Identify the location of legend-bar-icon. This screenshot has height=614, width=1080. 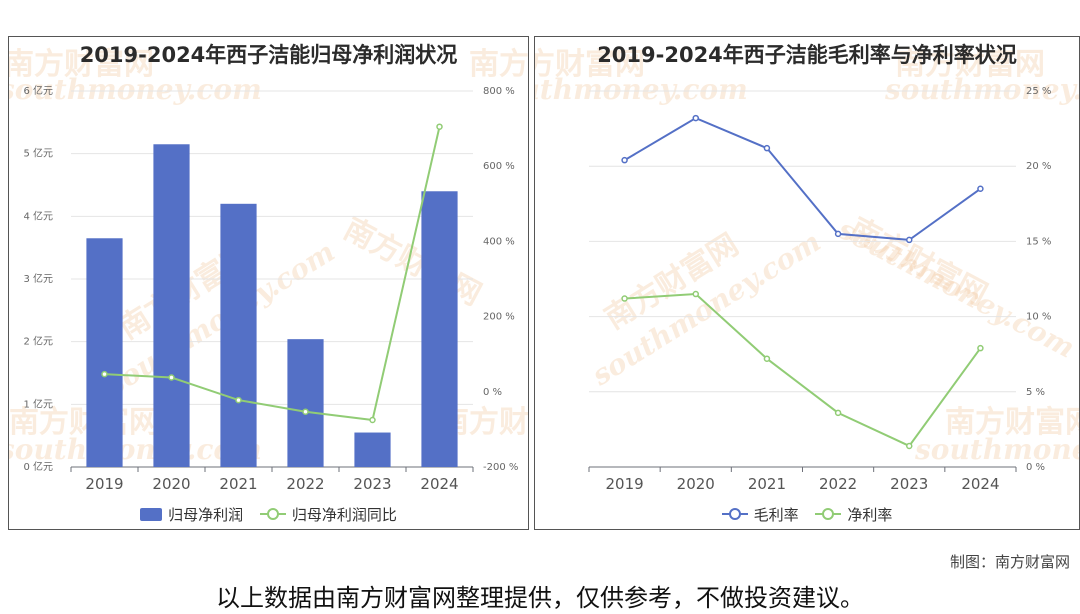
(151, 514).